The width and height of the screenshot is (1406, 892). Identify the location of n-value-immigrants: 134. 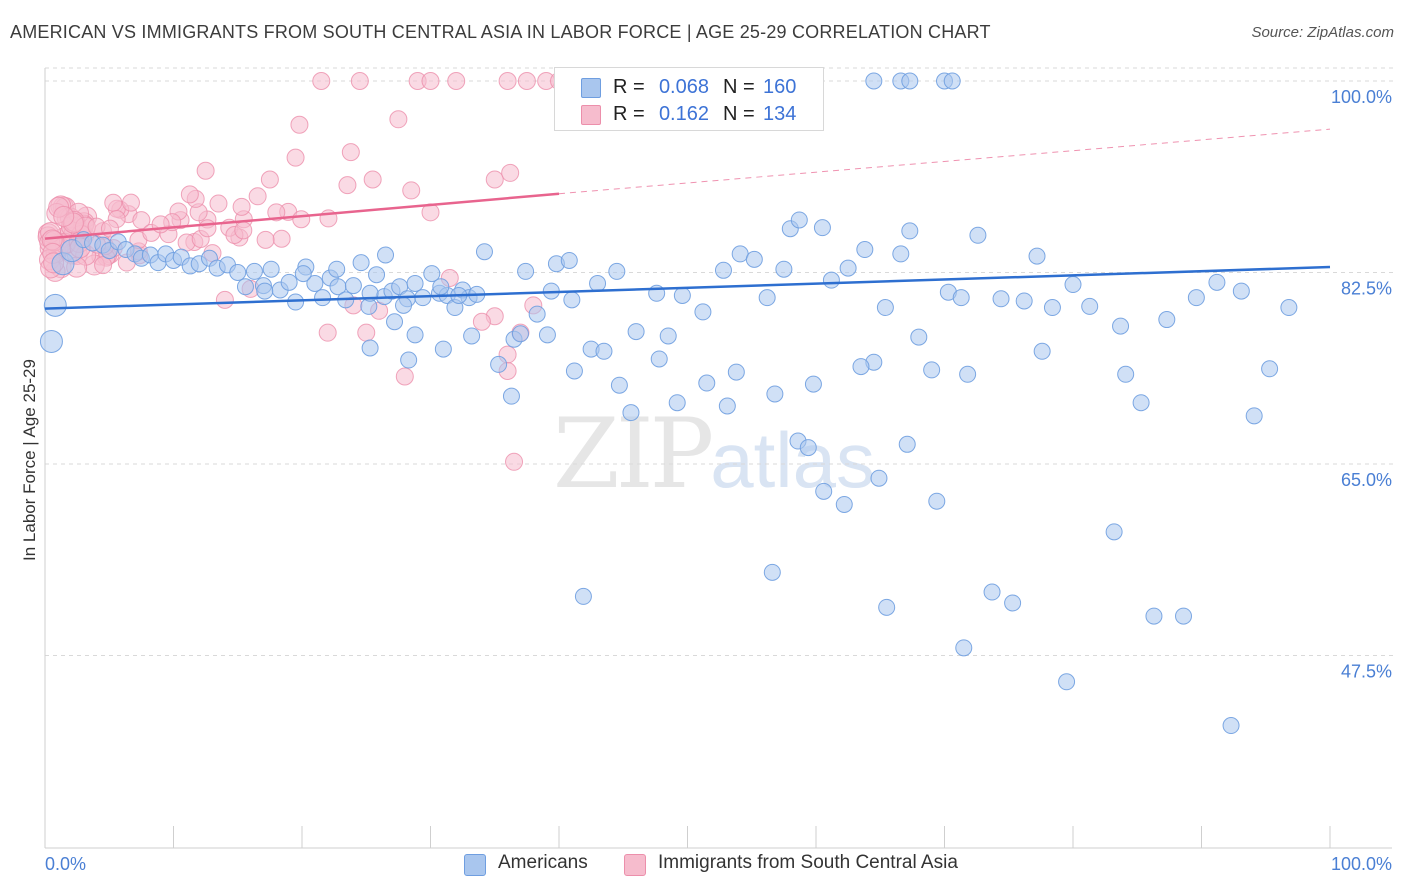
(780, 114).